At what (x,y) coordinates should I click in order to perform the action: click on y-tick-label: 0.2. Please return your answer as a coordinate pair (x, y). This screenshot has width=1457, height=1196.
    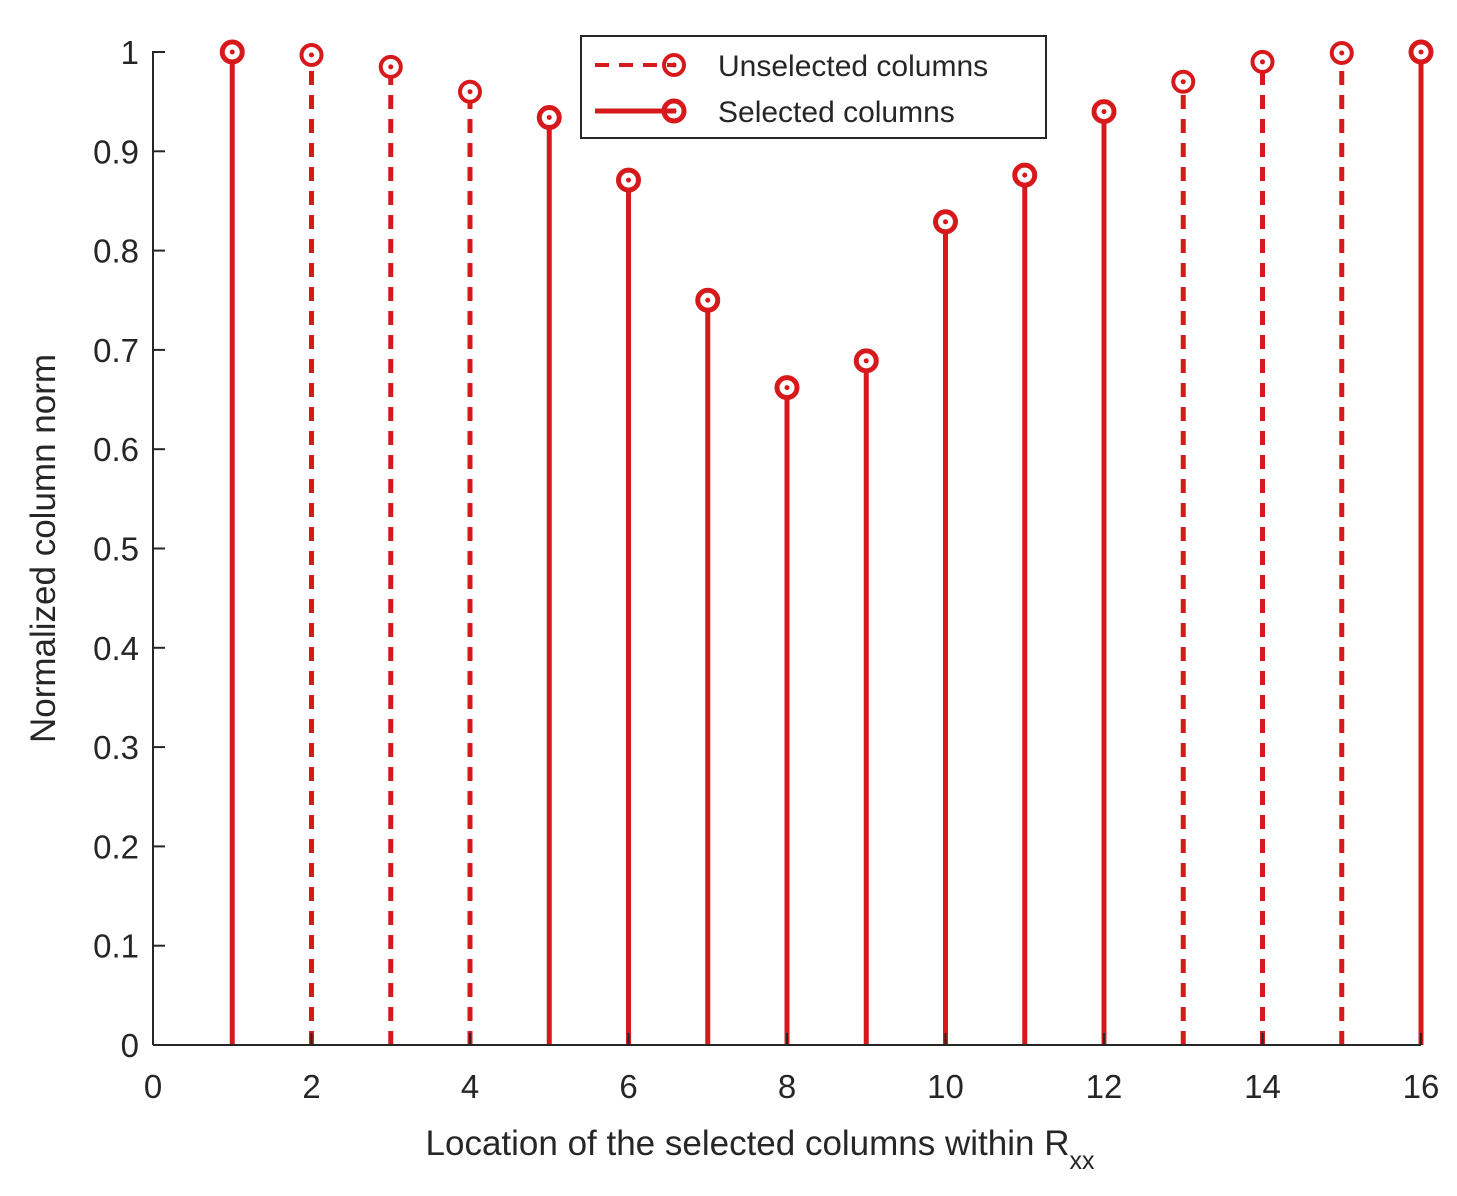
    Looking at the image, I should click on (116, 846).